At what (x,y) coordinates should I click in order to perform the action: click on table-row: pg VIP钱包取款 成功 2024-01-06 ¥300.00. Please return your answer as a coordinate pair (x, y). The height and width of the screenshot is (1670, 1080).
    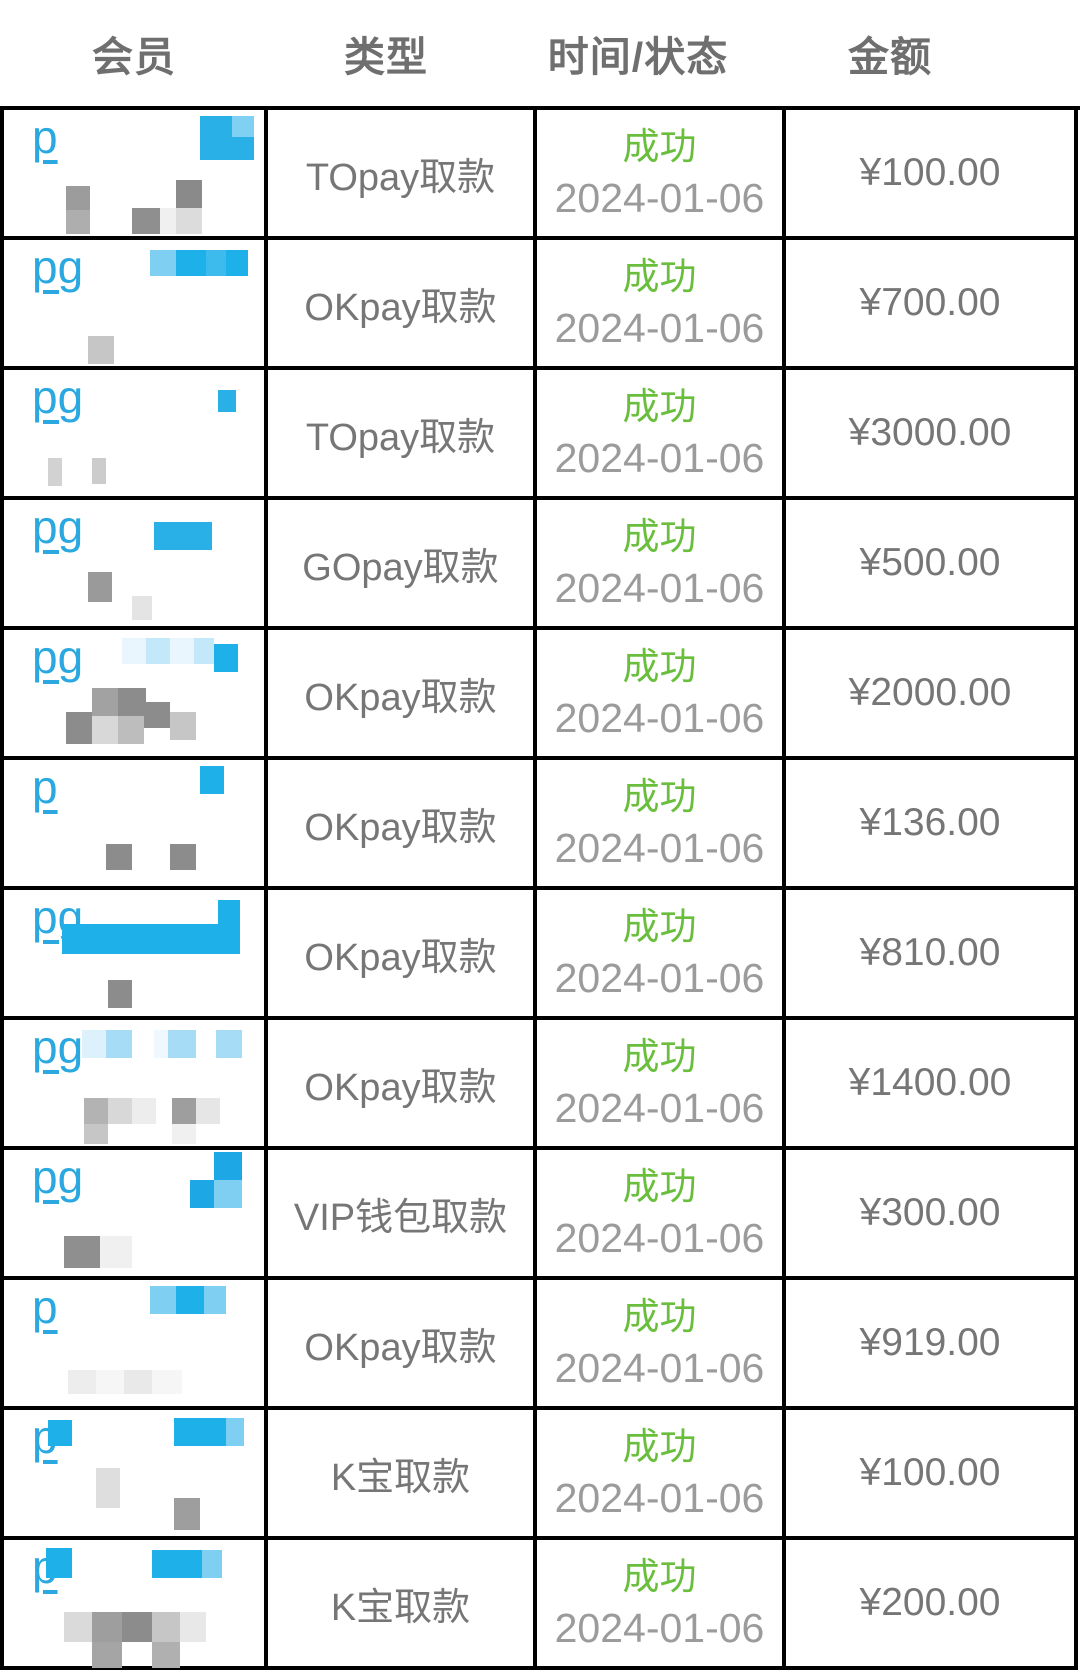
    Looking at the image, I should click on (542, 1215).